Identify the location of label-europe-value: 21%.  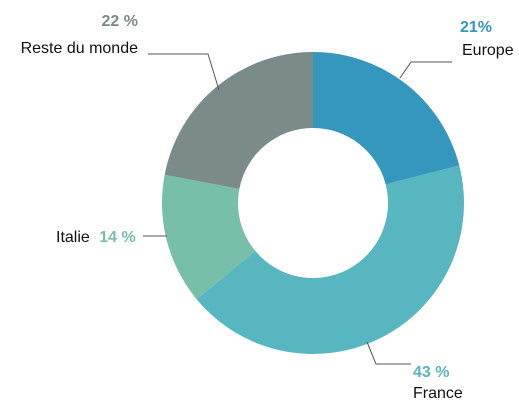
(476, 27).